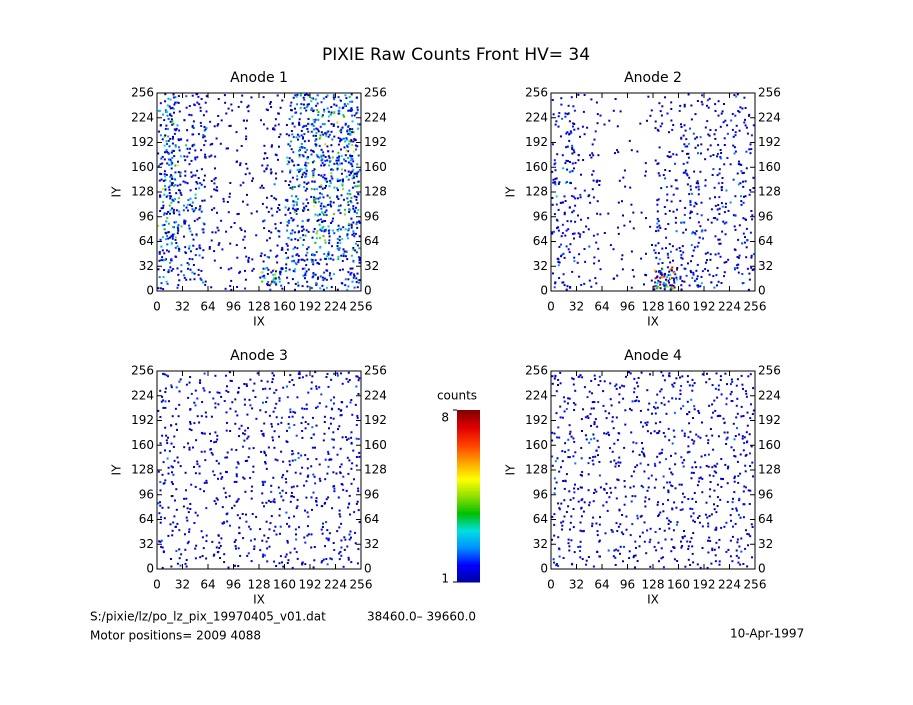 This screenshot has height=705, width=913. Describe the element at coordinates (142, 142) in the screenshot. I see `y-tick-label: 192` at that location.